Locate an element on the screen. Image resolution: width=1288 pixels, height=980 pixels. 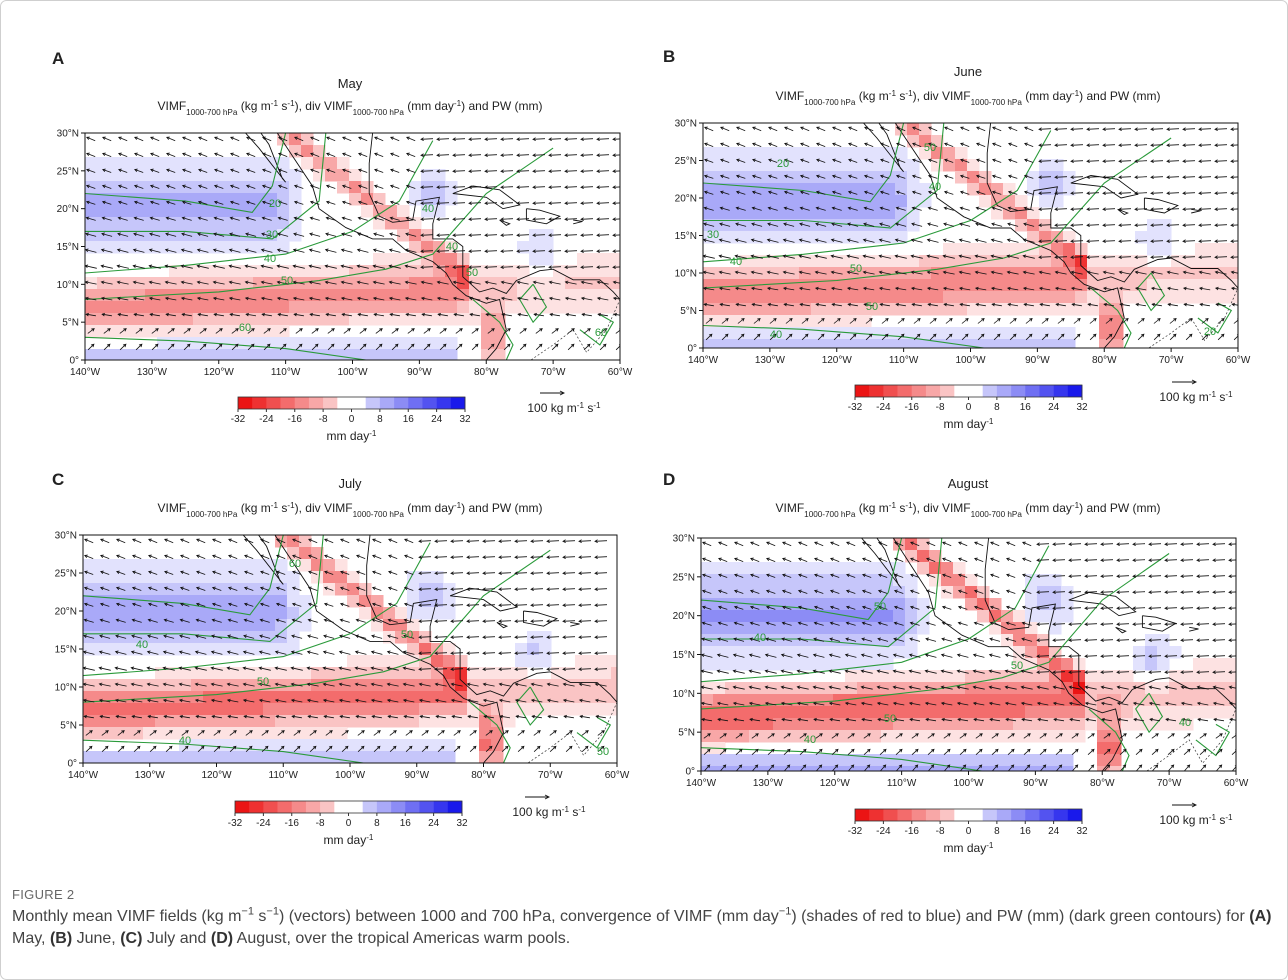
text-part: s is located at coordinates (1220, 397).